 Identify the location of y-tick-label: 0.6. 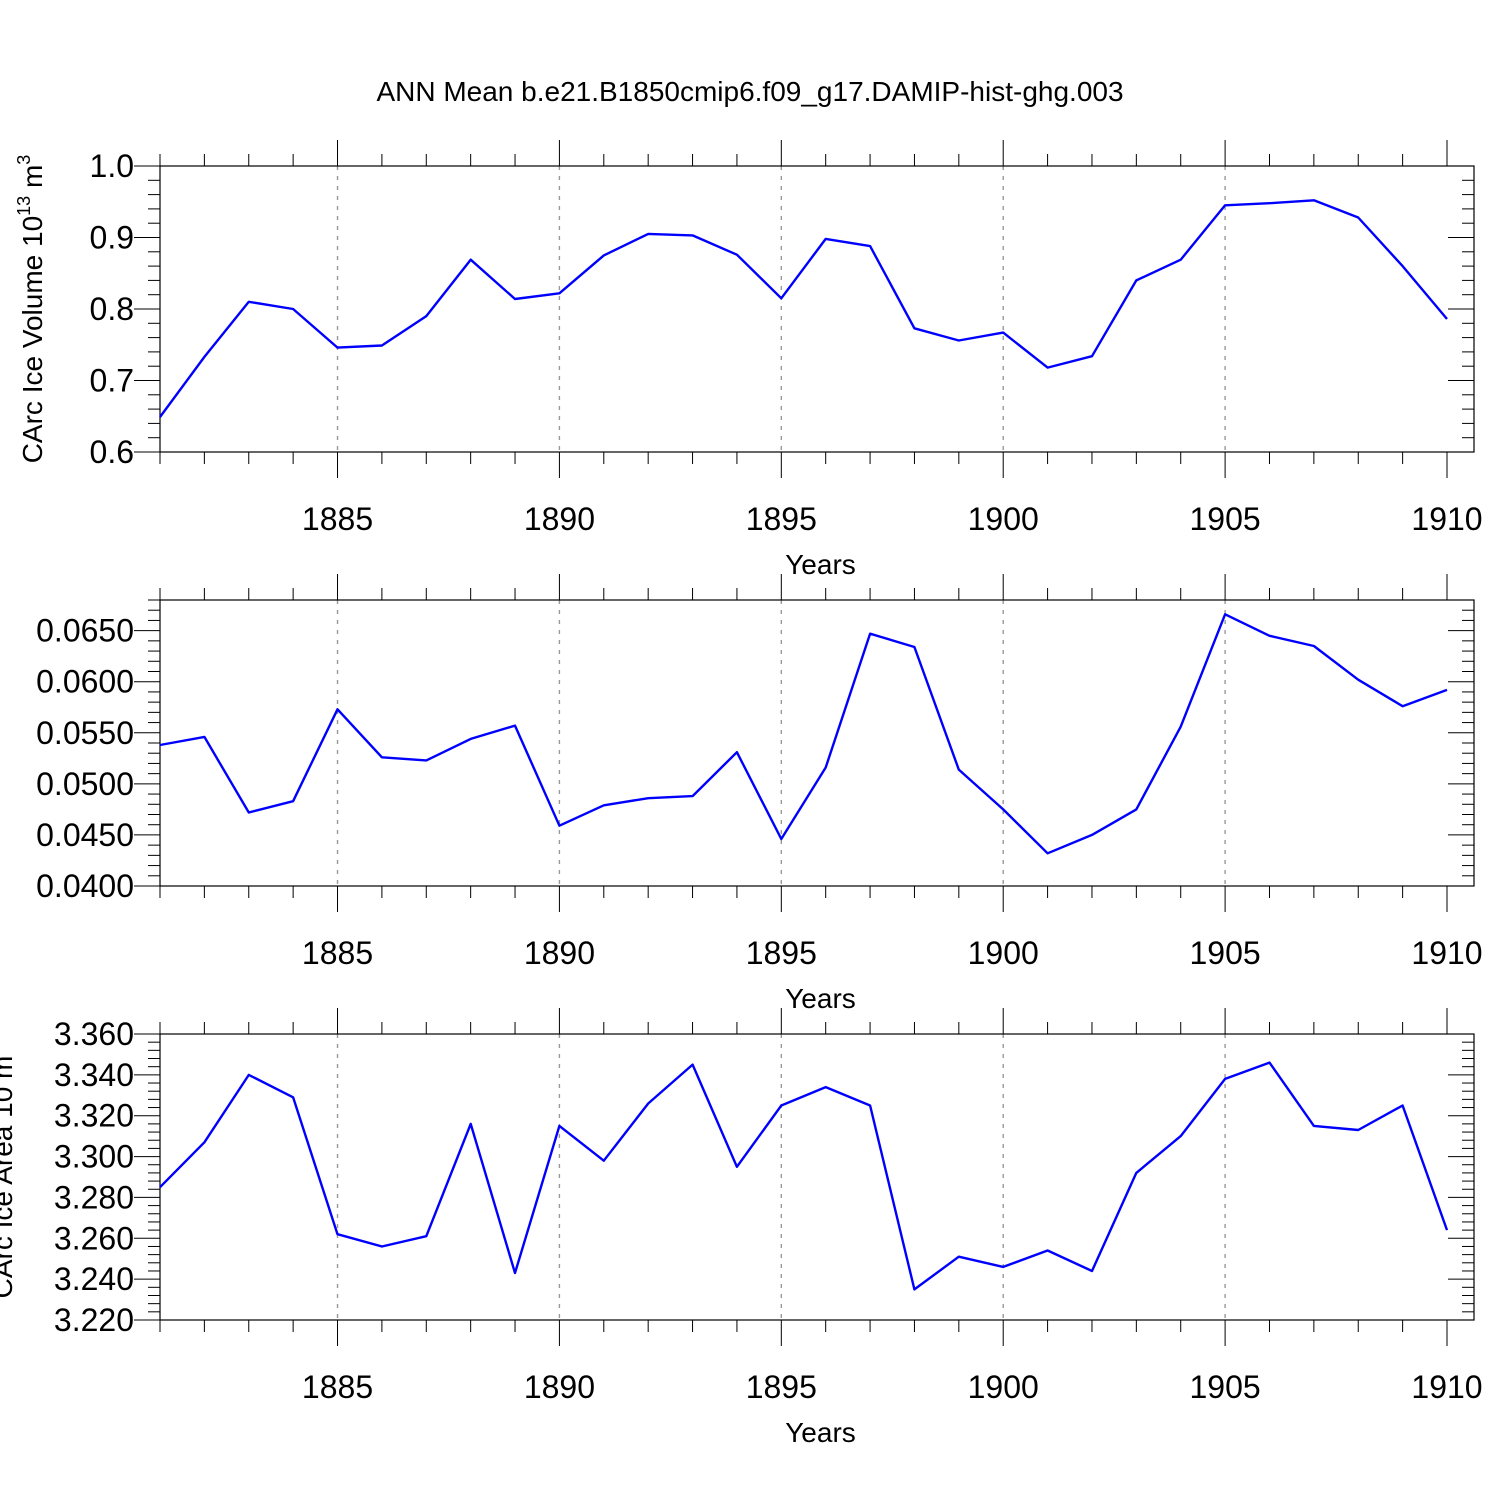
(112, 452).